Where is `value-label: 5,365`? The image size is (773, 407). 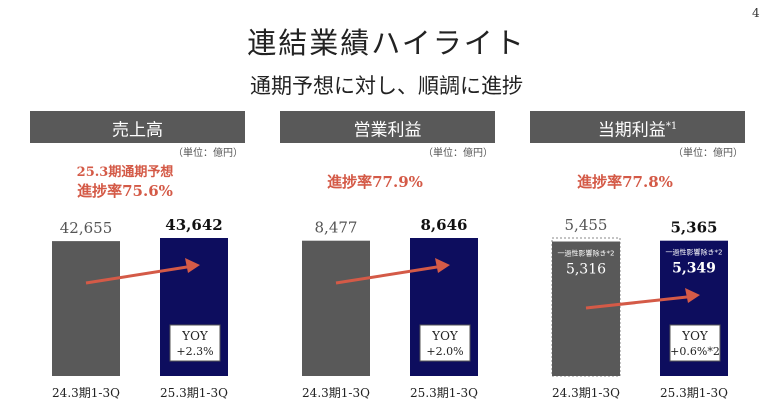
value-label: 5,365 is located at coordinates (694, 227).